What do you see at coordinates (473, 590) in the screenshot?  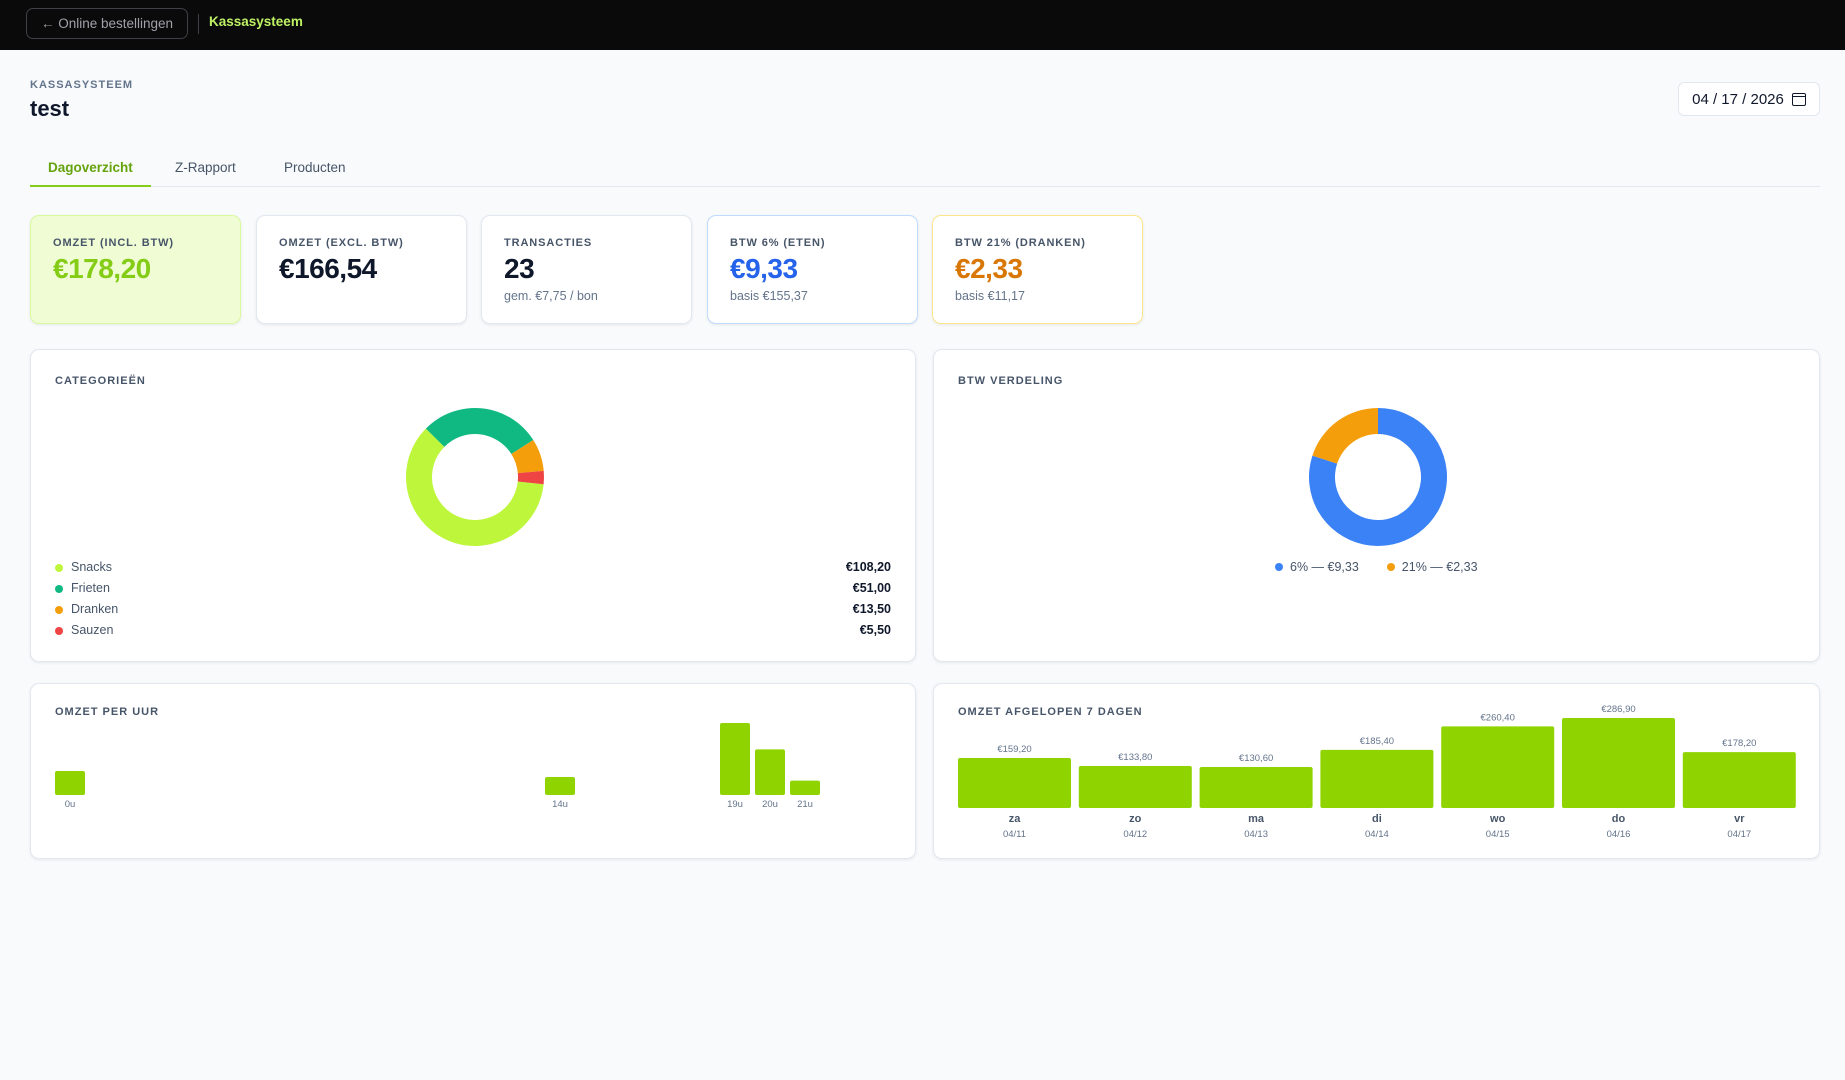 I see `legend-row-frieten: Frieten €51,00` at bounding box center [473, 590].